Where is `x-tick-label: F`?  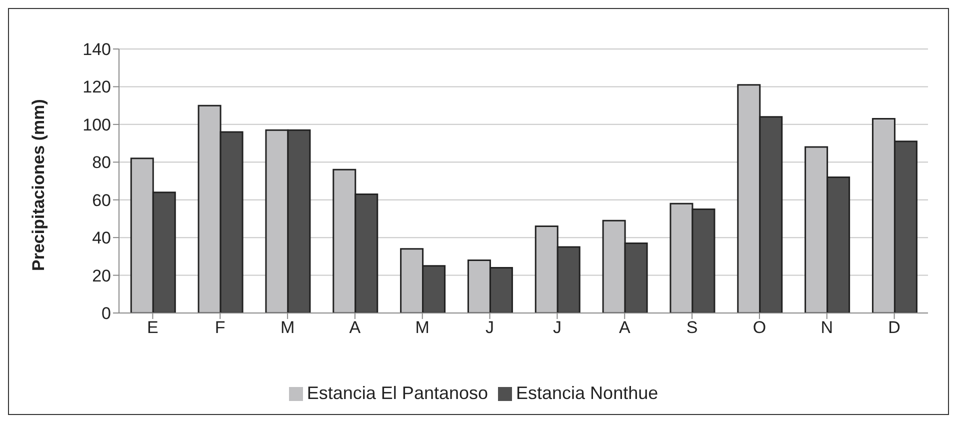 x-tick-label: F is located at coordinates (220, 328).